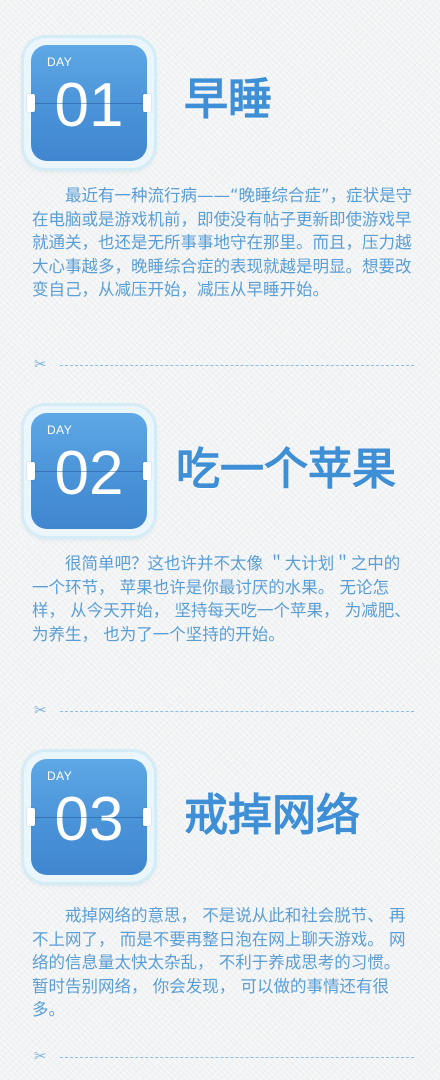 This screenshot has height=1080, width=440. What do you see at coordinates (228, 99) in the screenshot?
I see `section-title: 早睡` at bounding box center [228, 99].